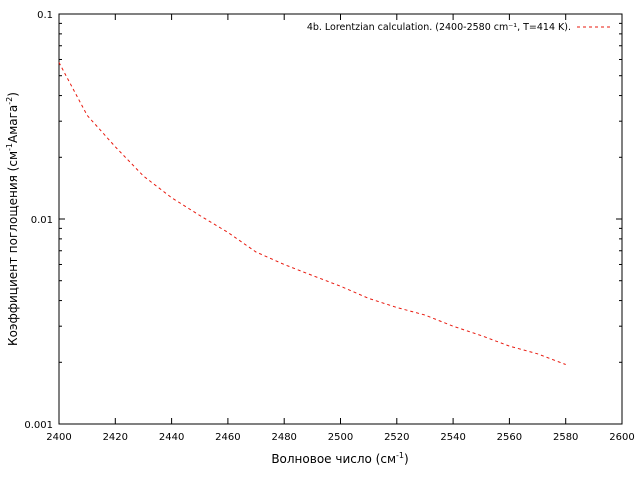 This screenshot has height=480, width=640. Describe the element at coordinates (621, 437) in the screenshot. I see `x-tick-label: 2600` at that location.